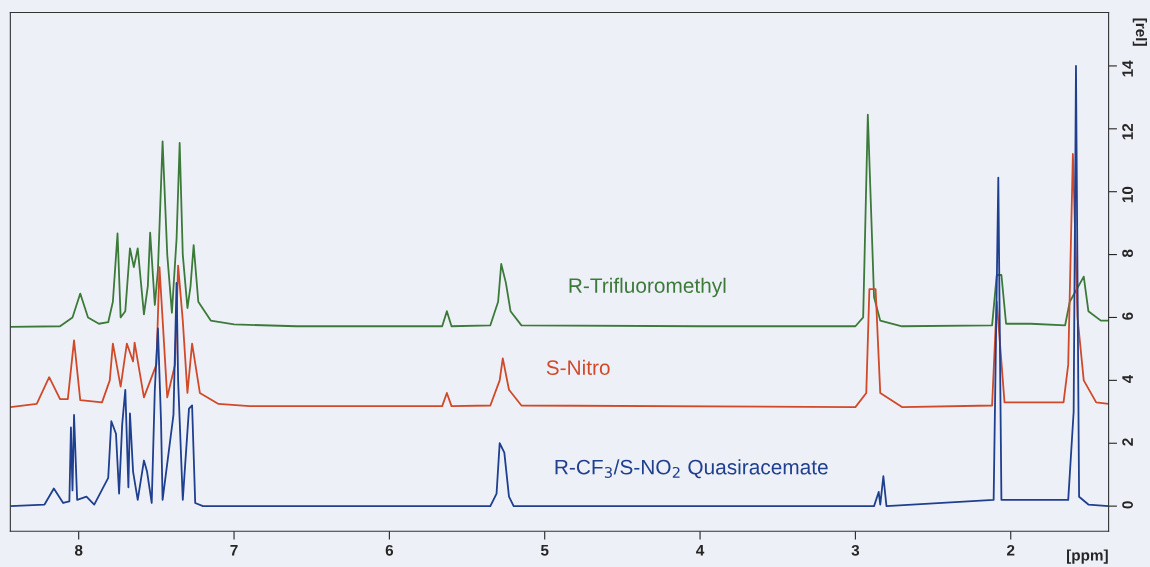 The width and height of the screenshot is (1150, 567). Describe the element at coordinates (1139, 32) in the screenshot. I see `y-axis-title: [rel]` at that location.